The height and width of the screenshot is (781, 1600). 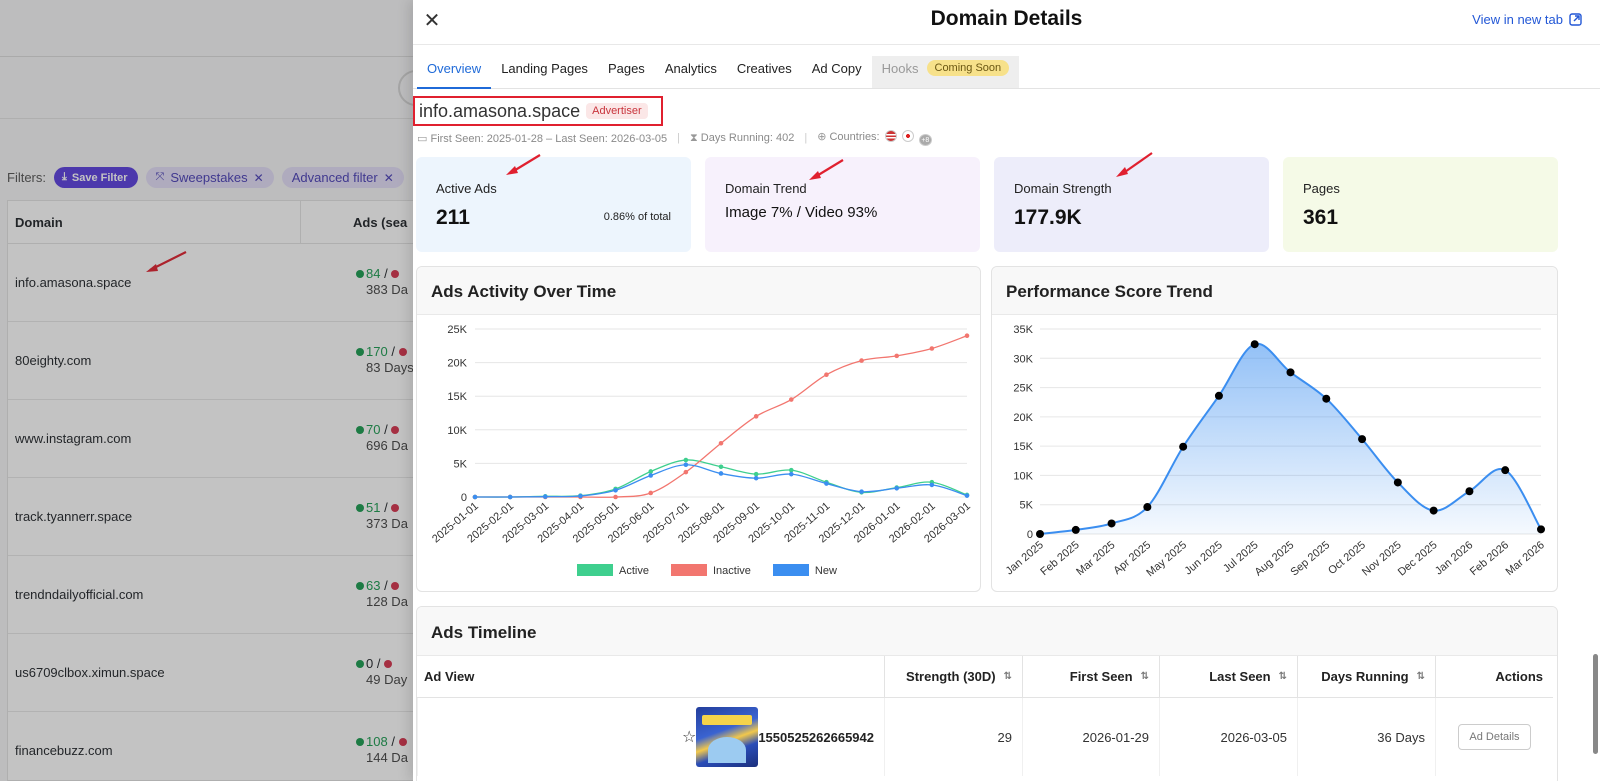 I want to click on tab-hooks: Hooks Coming Soon, so click(x=945, y=72).